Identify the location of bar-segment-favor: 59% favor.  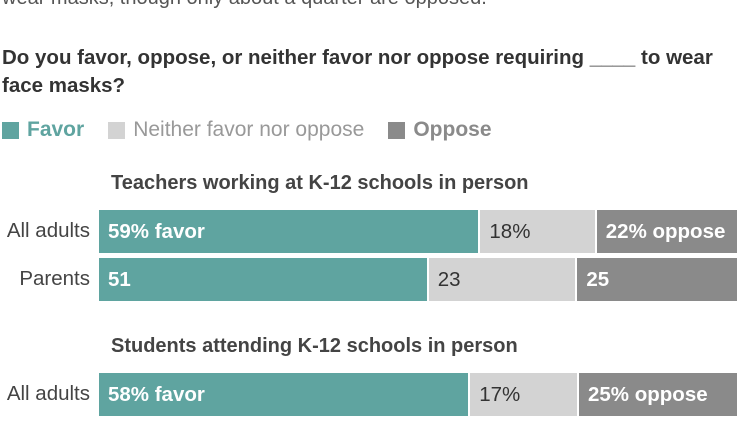
(289, 231).